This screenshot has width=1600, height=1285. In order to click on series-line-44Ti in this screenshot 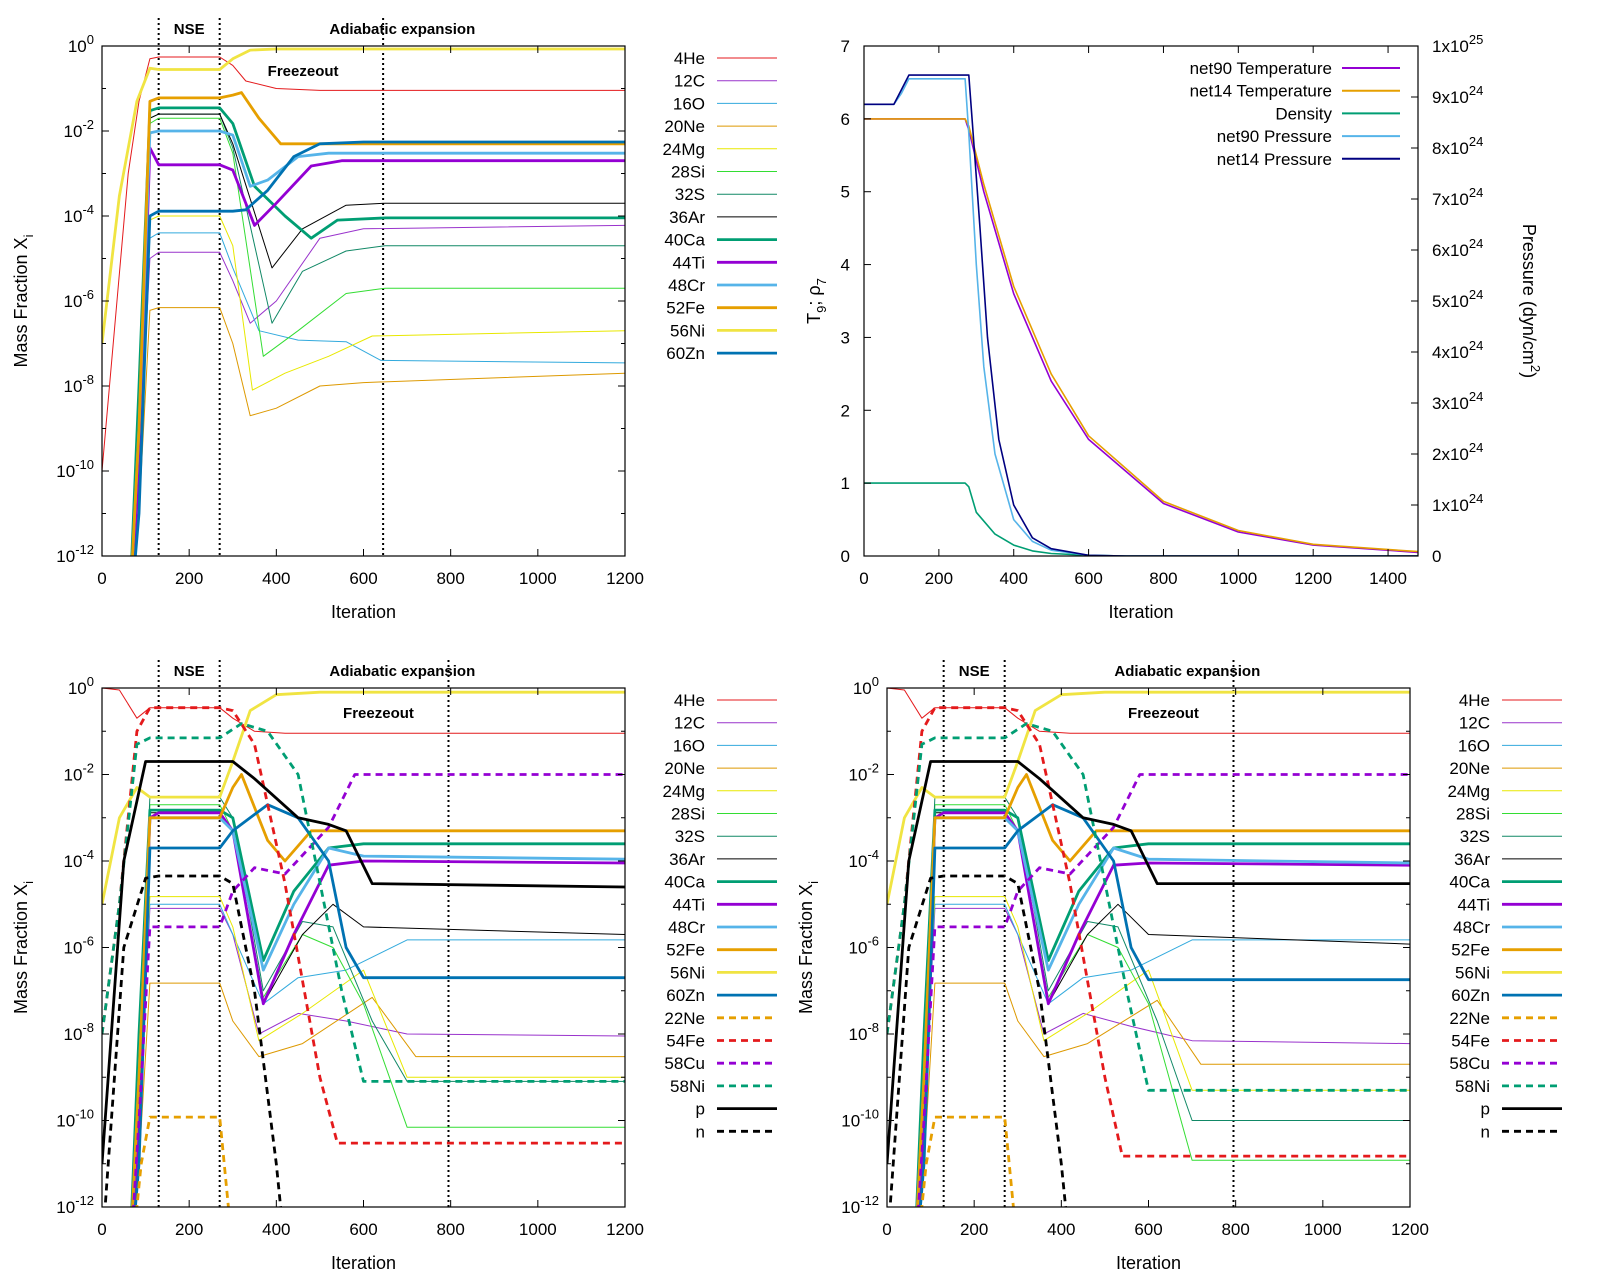, I will do `click(378, 351)`.